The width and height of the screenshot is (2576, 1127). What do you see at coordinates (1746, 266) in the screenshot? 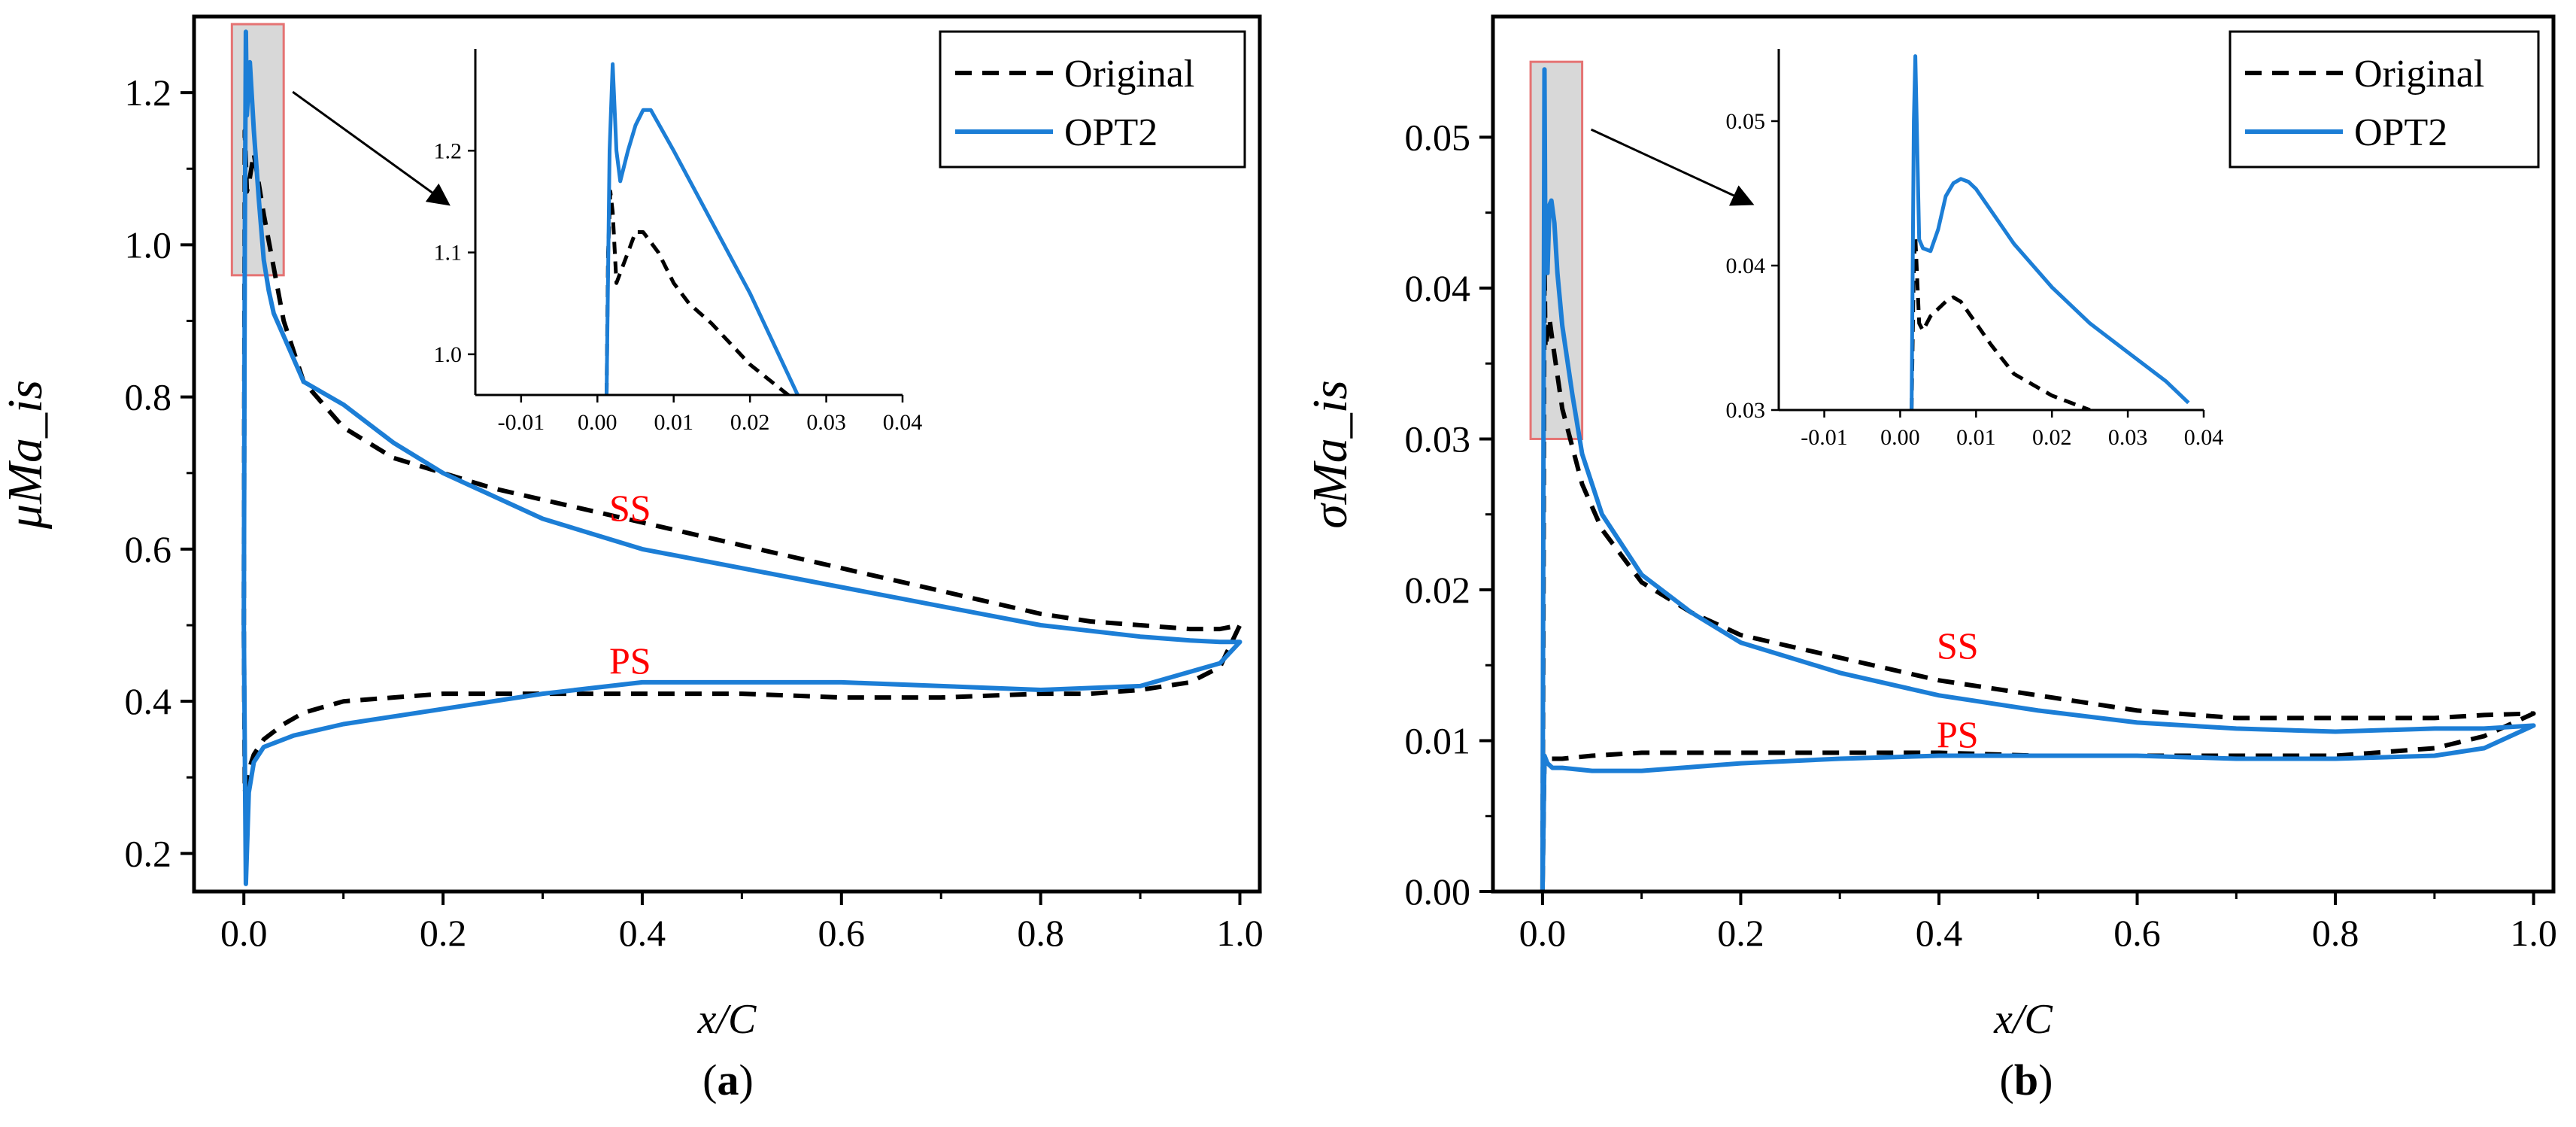
I see `inset-y-tick-label: 0.04` at bounding box center [1746, 266].